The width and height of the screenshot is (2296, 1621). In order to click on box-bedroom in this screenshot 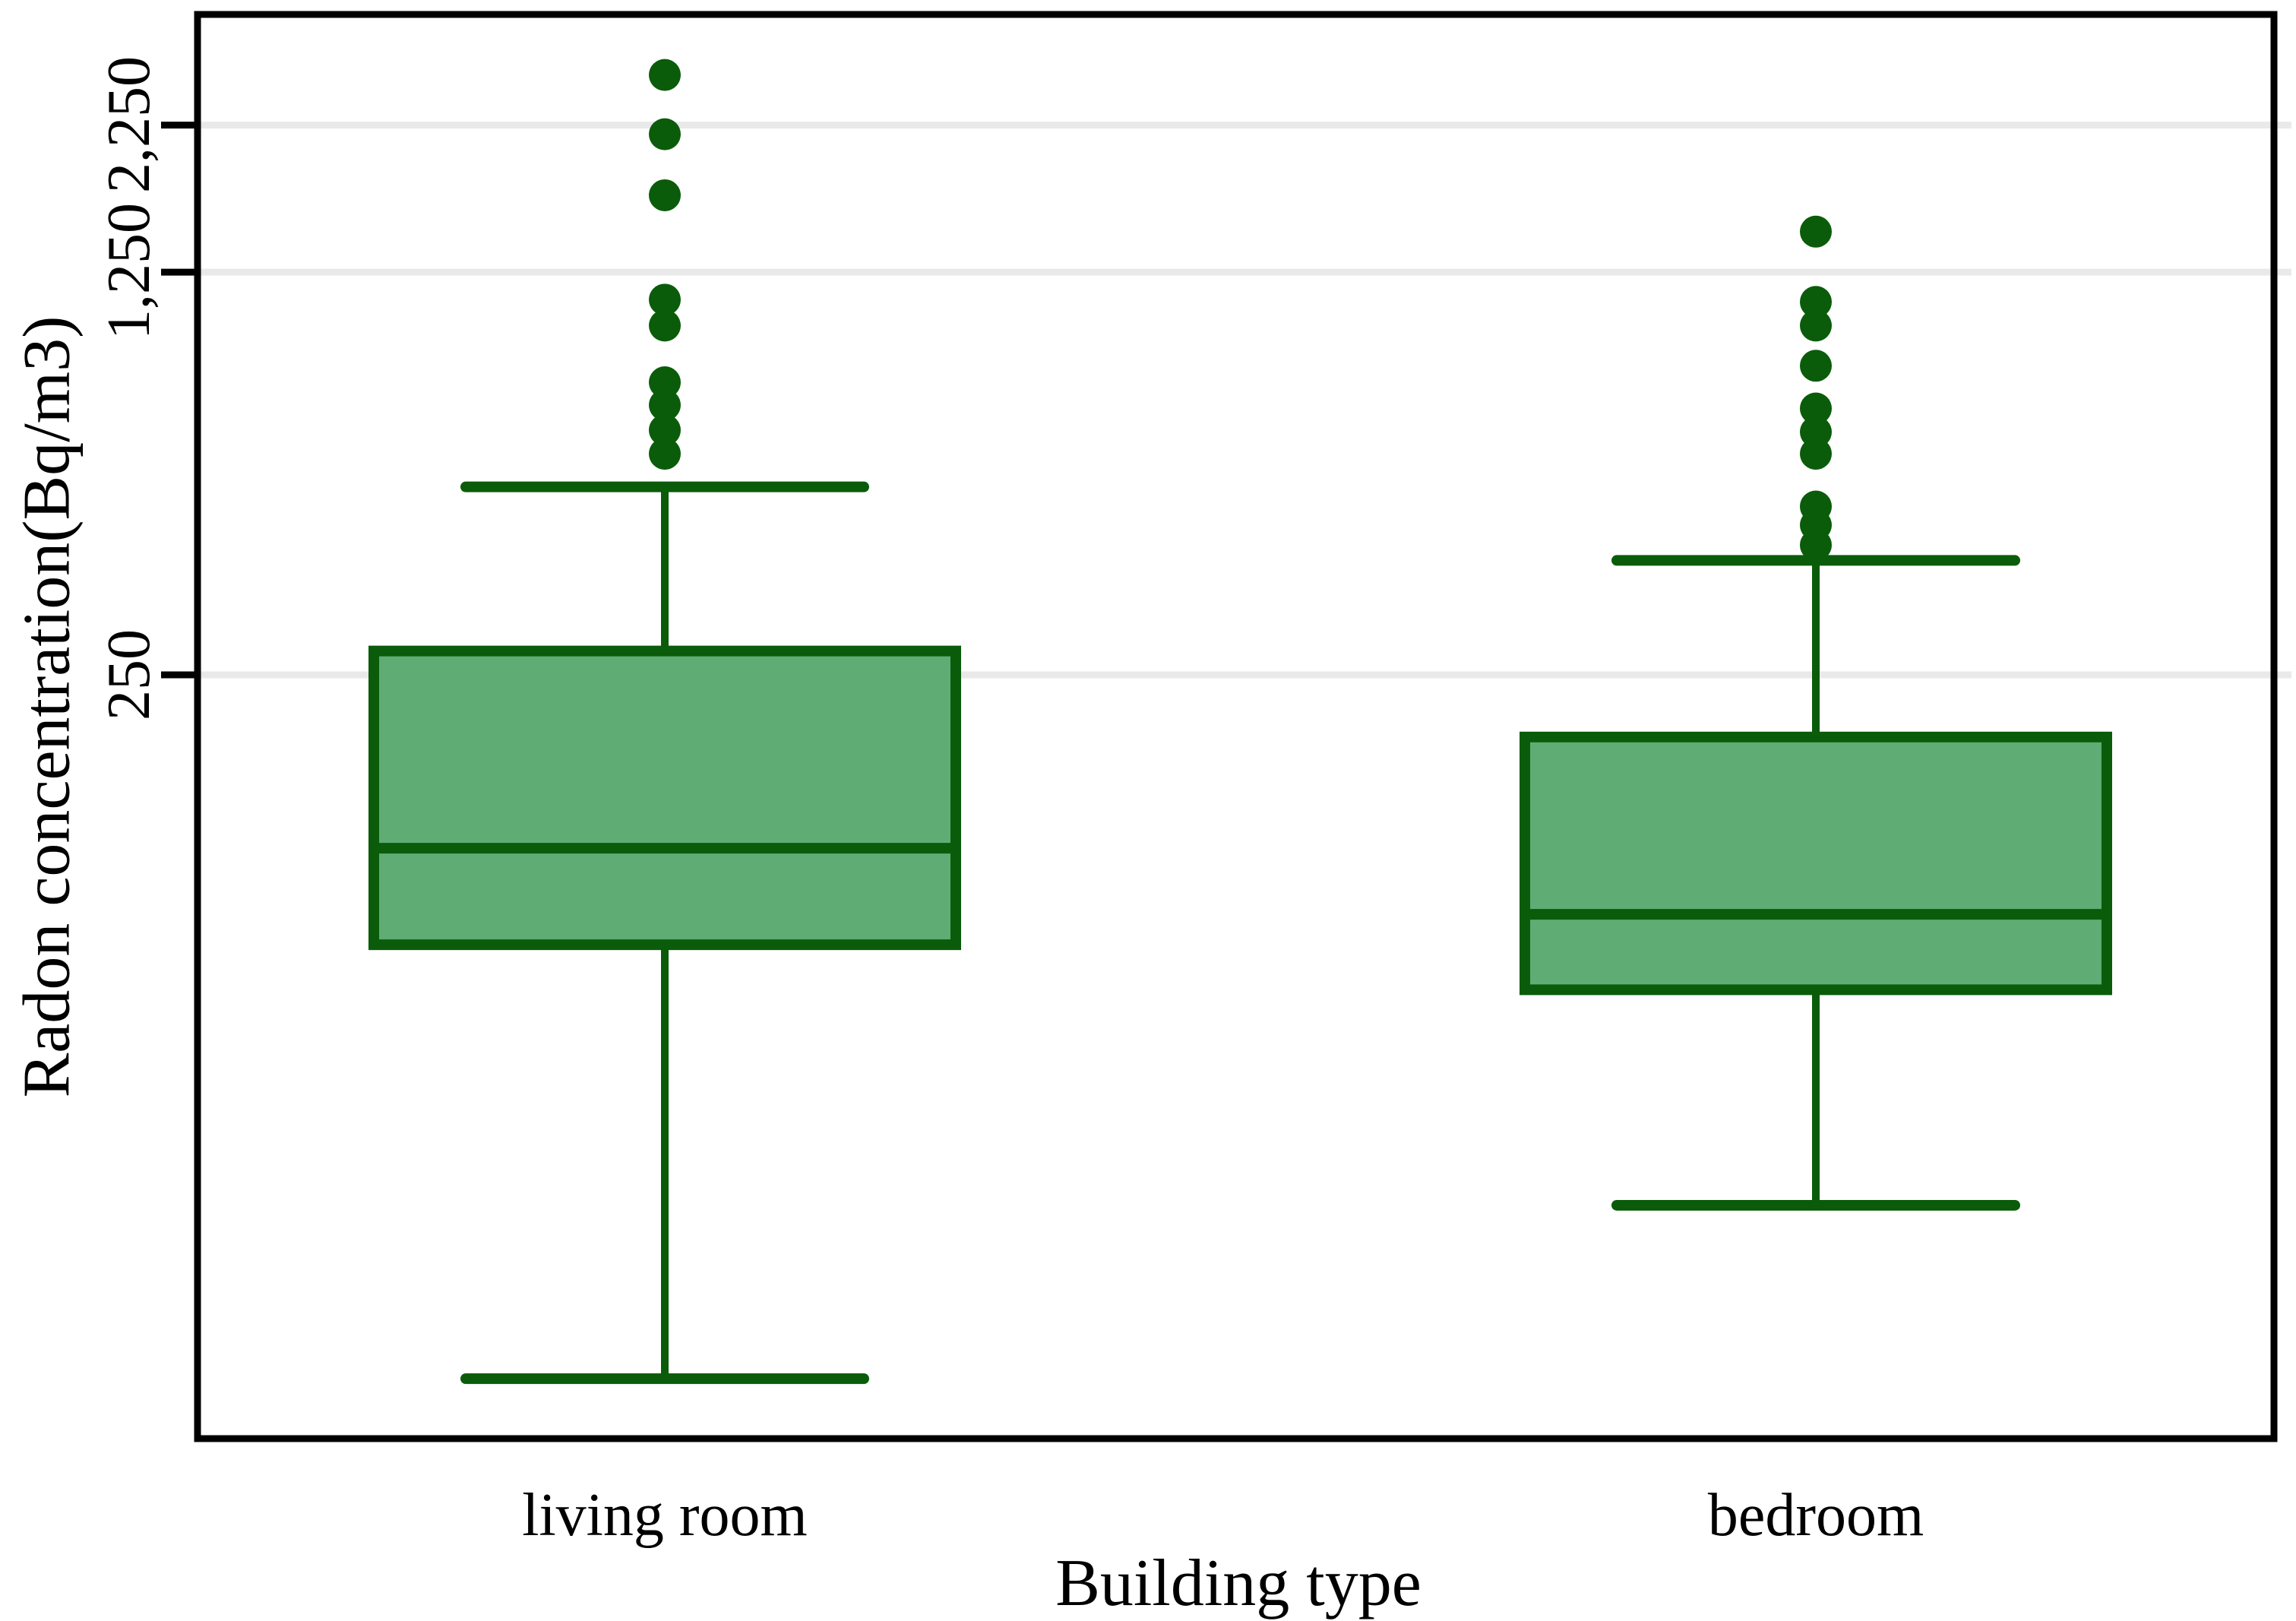, I will do `click(1816, 863)`.